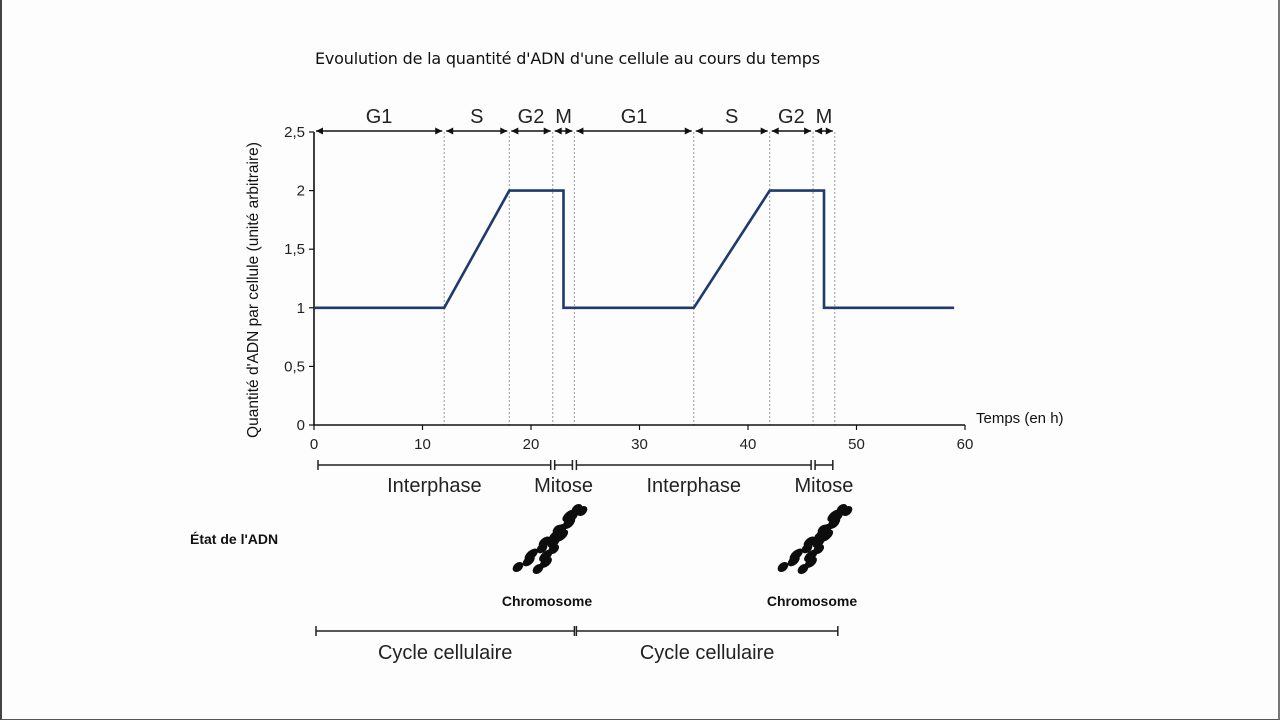 This screenshot has height=720, width=1280. Describe the element at coordinates (531, 444) in the screenshot. I see `x-tick-label: 20` at that location.